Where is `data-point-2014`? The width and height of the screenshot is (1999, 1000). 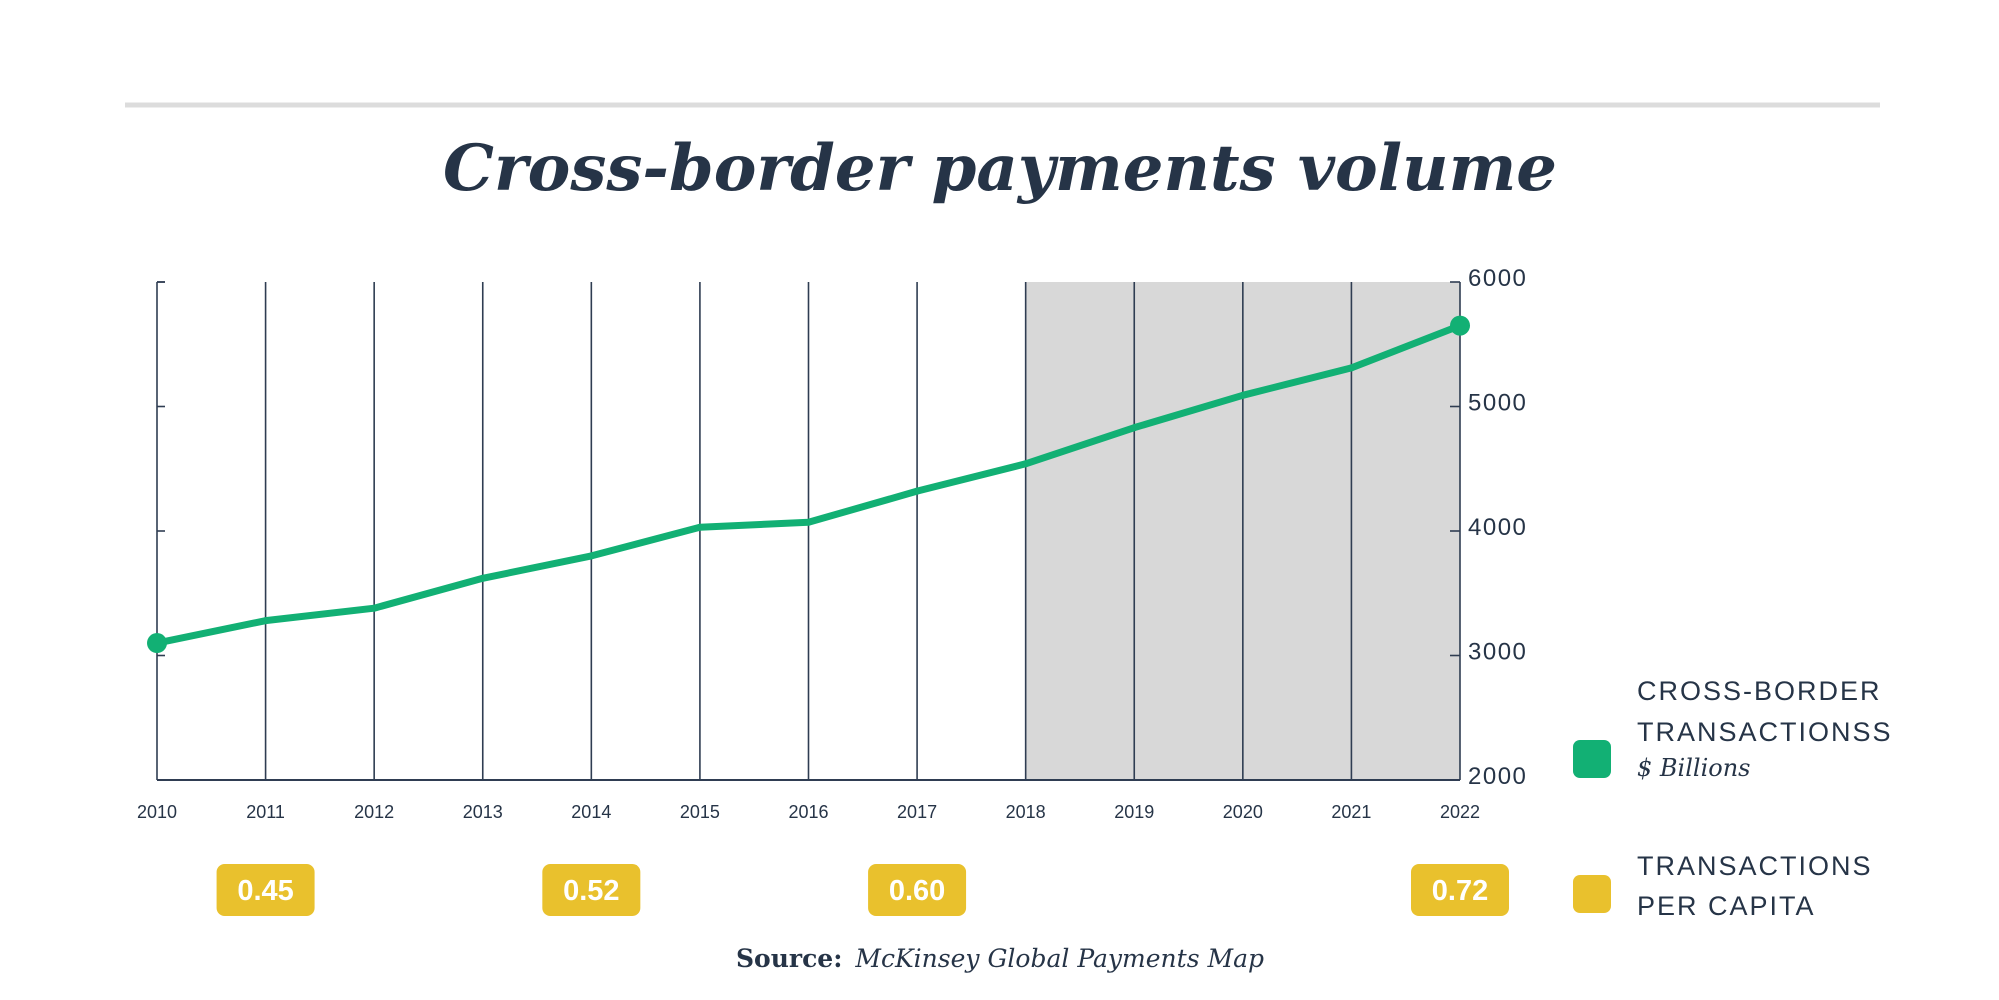 data-point-2014 is located at coordinates (591, 556).